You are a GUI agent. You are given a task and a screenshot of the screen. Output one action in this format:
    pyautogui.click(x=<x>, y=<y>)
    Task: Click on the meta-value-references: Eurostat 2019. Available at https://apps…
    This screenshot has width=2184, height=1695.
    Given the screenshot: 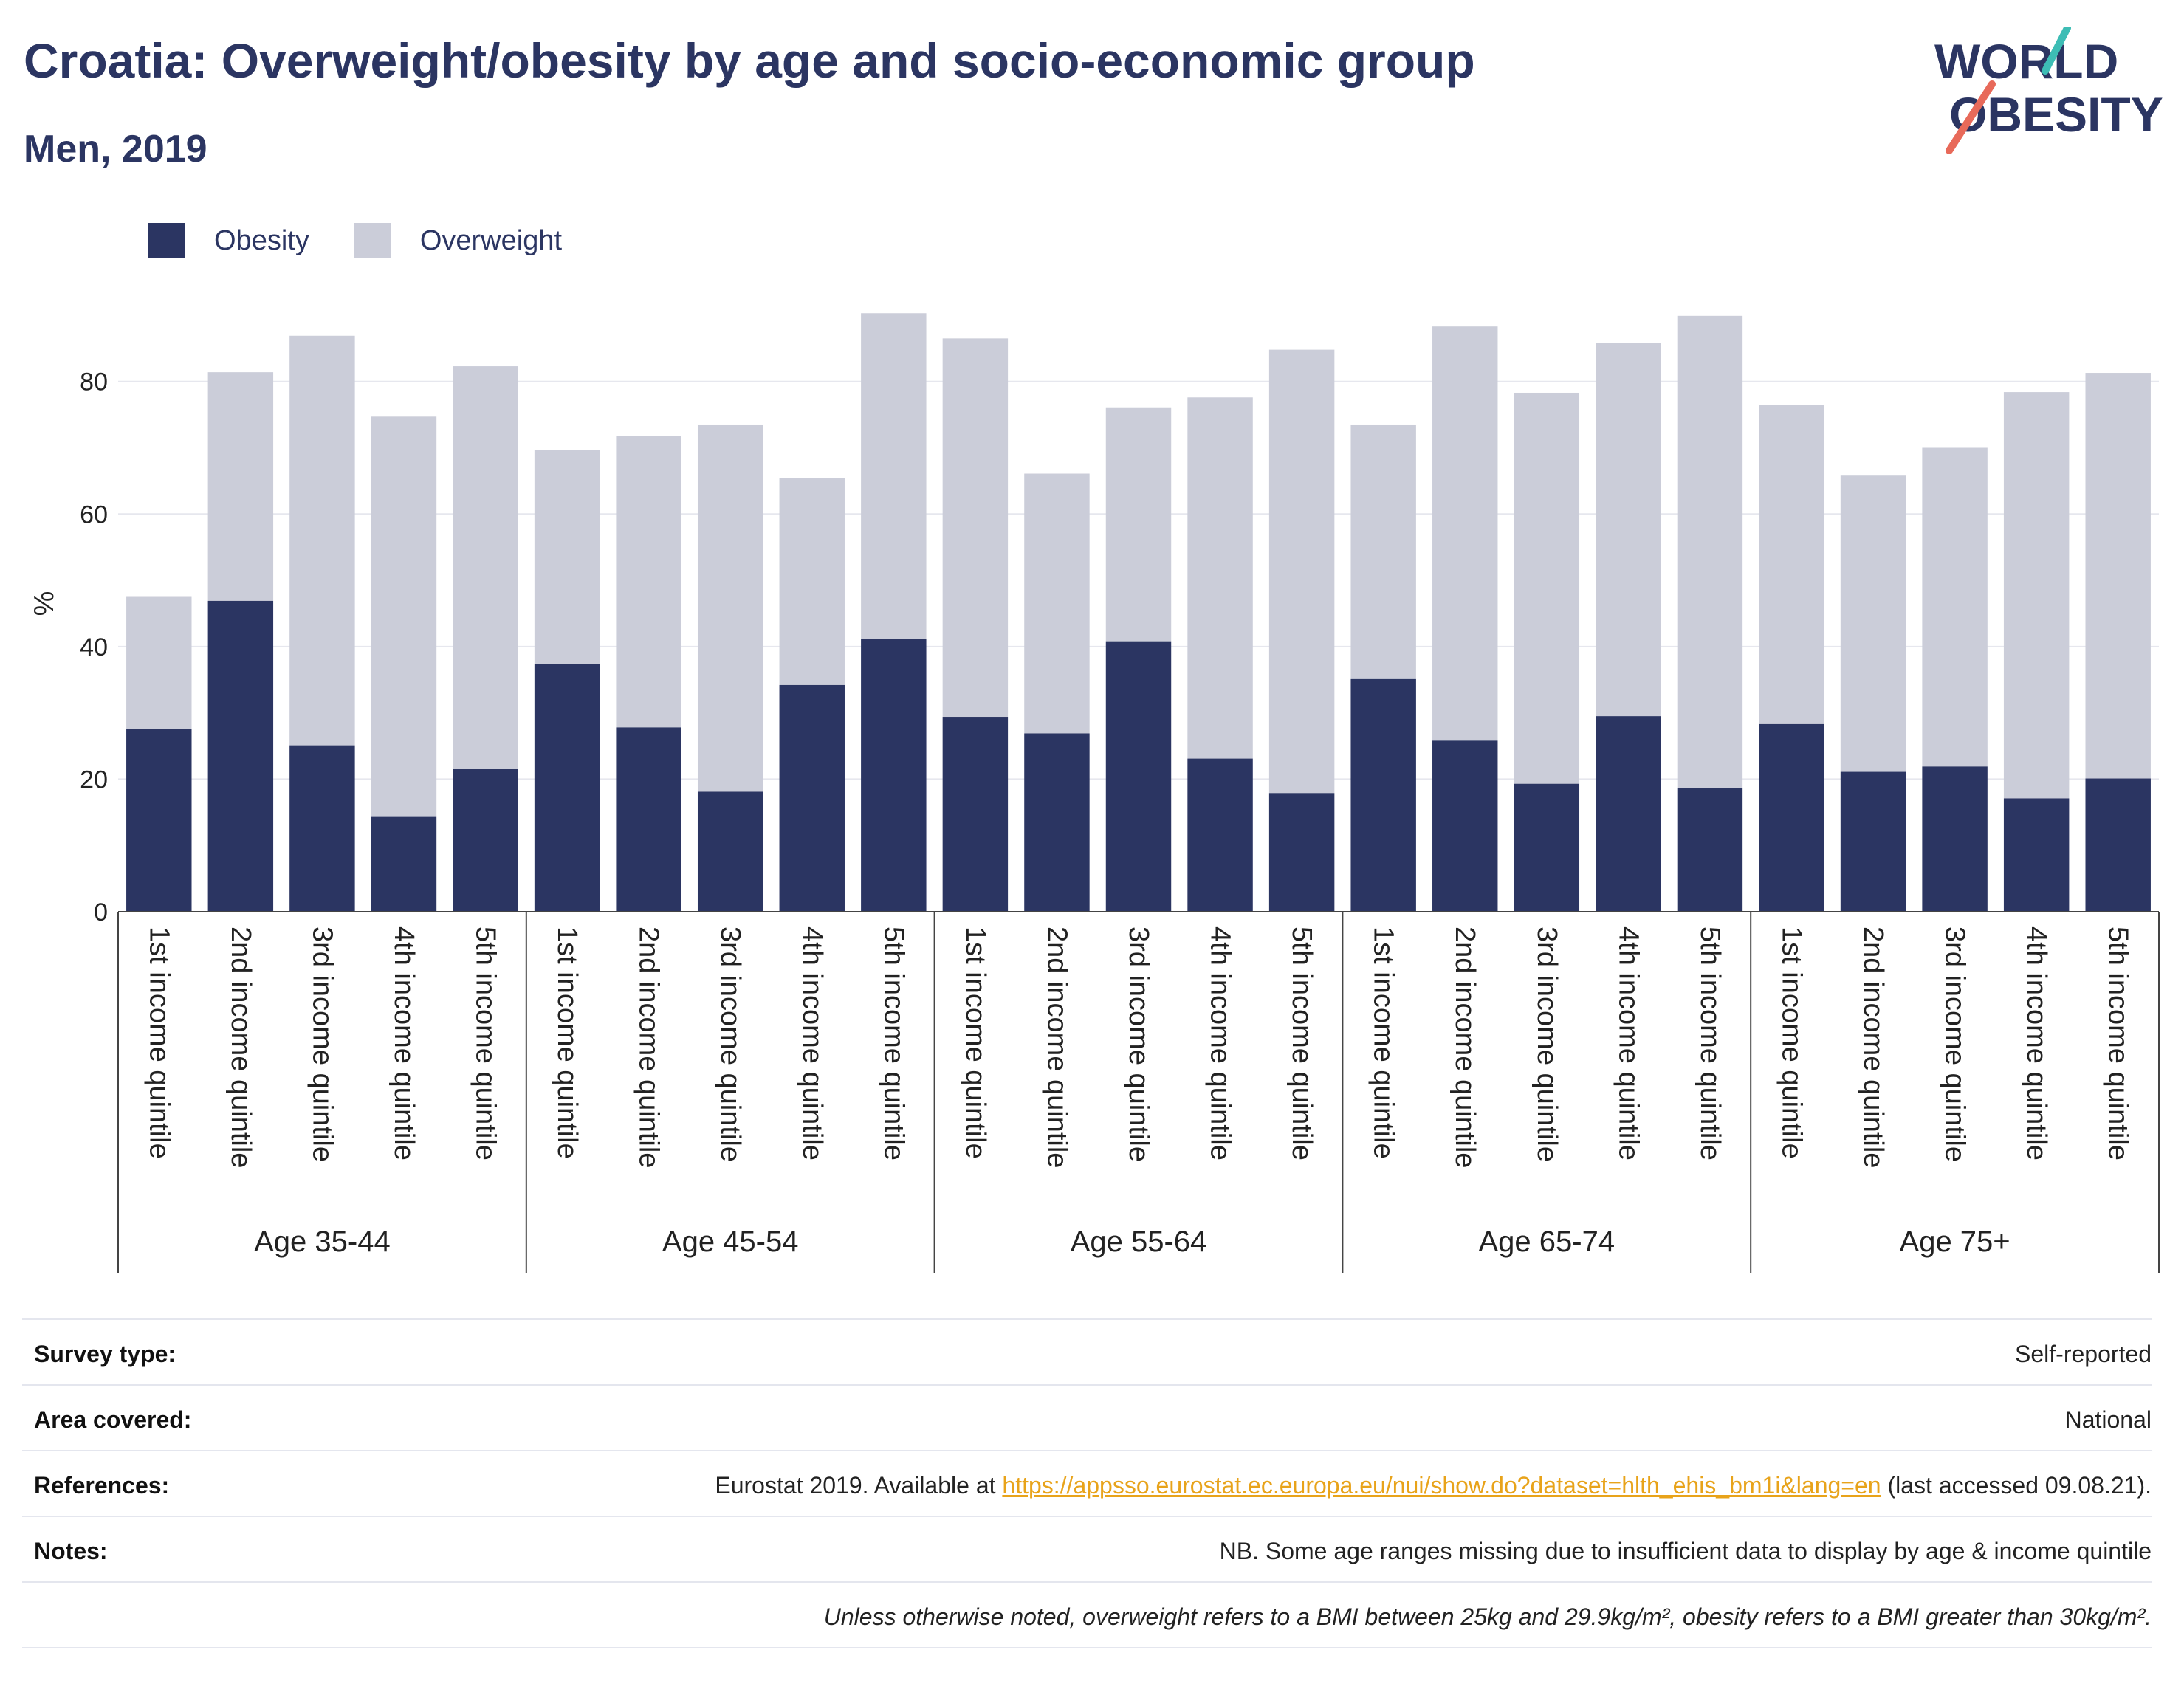 What is the action you would take?
    pyautogui.click(x=1434, y=1485)
    